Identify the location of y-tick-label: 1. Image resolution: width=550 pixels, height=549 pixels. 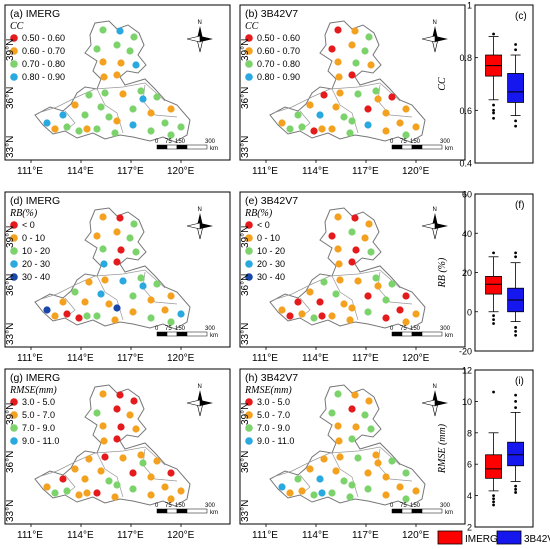
(469, 6).